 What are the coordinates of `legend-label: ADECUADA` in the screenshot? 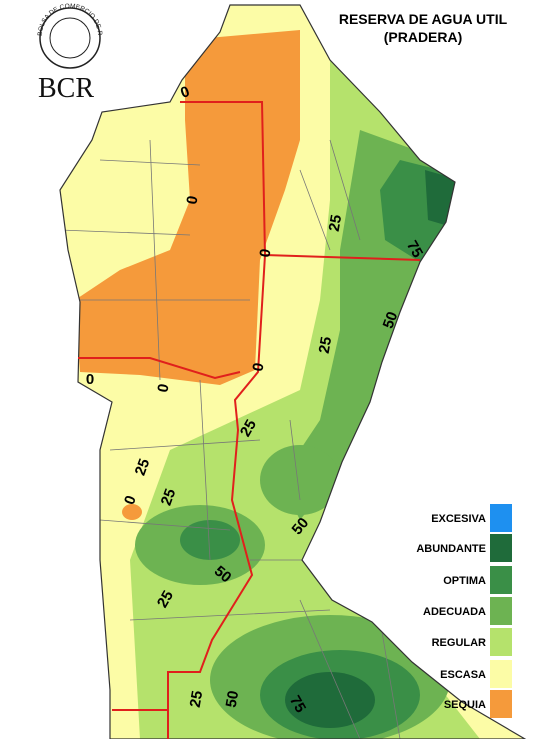 It's located at (454, 612).